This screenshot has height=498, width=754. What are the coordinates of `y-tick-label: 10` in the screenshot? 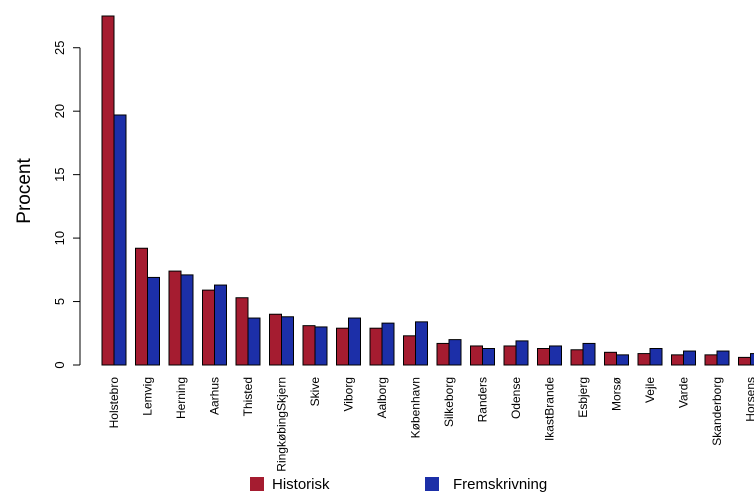 It's located at (59, 238).